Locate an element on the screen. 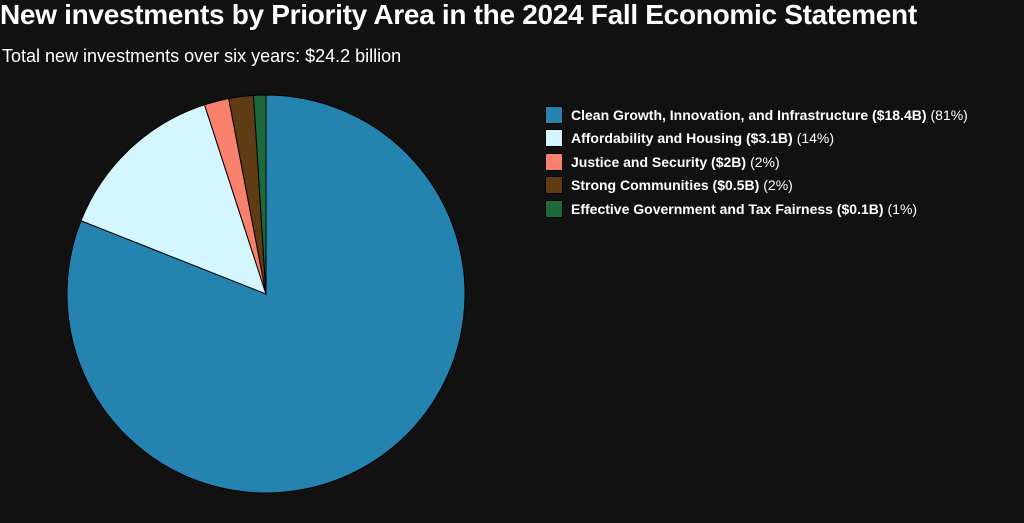 The width and height of the screenshot is (1024, 523). legend-item-strong-communities: Strong Communities ($0.5B) (2%) is located at coordinates (756, 186).